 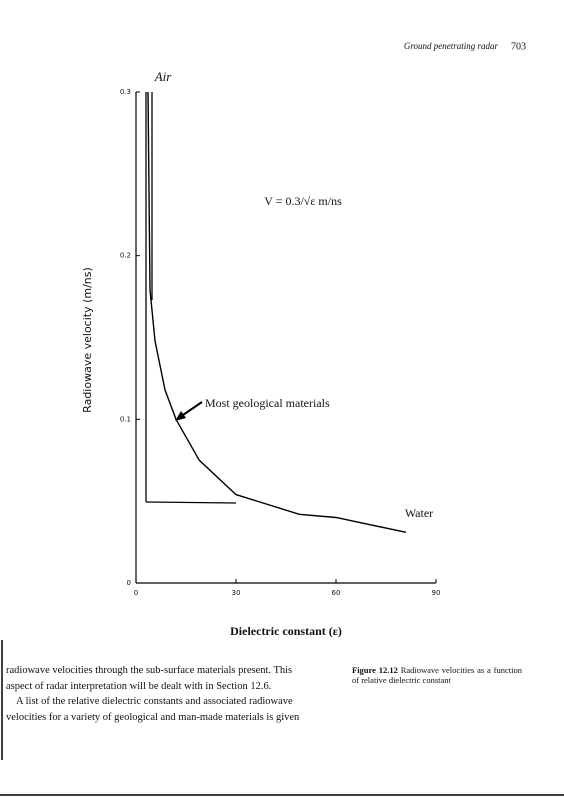 What do you see at coordinates (163, 76) in the screenshot?
I see `annotation: Air` at bounding box center [163, 76].